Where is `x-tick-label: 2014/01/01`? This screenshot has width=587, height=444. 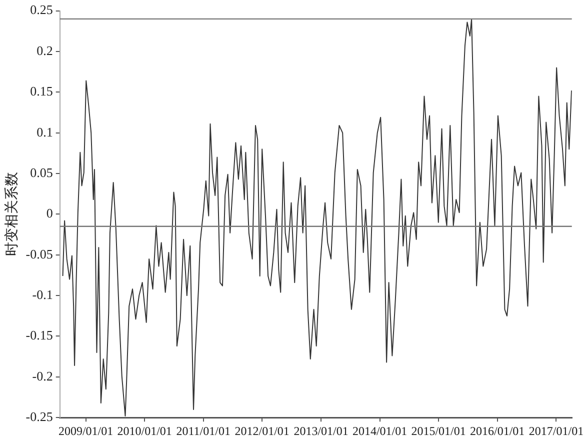
x-tick-label: 2014/01/01 is located at coordinates (380, 431).